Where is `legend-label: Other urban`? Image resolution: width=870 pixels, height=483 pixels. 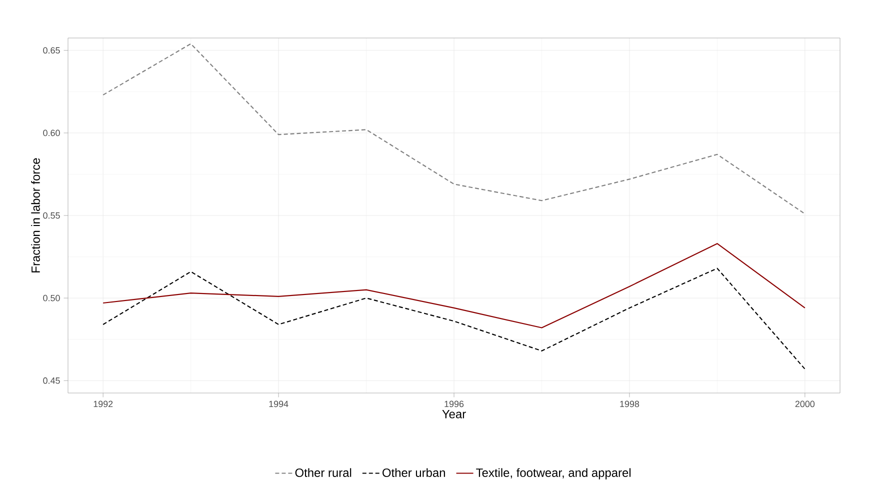
legend-label: Other urban is located at coordinates (413, 472).